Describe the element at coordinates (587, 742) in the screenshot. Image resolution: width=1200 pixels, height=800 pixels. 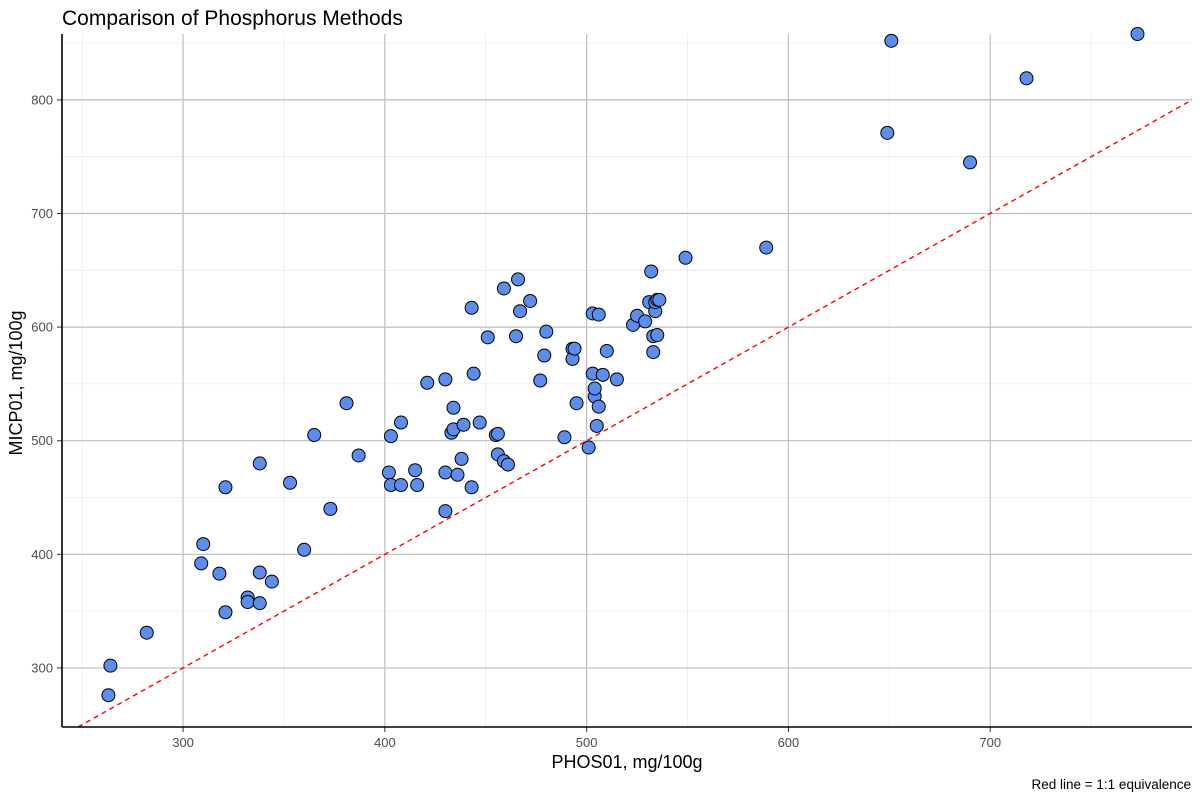
I see `x-tick-label: 500` at that location.